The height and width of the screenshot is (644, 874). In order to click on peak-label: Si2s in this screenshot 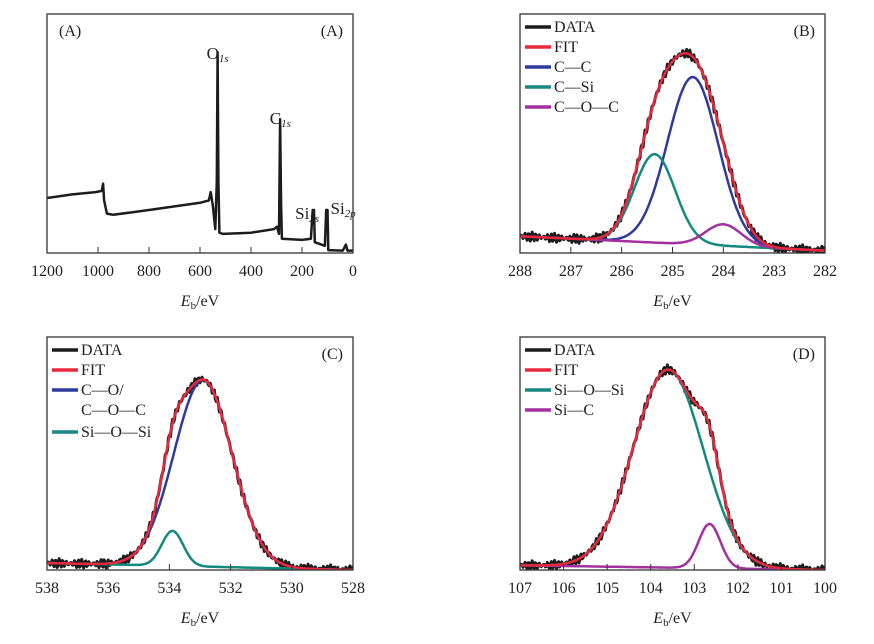, I will do `click(307, 214)`.